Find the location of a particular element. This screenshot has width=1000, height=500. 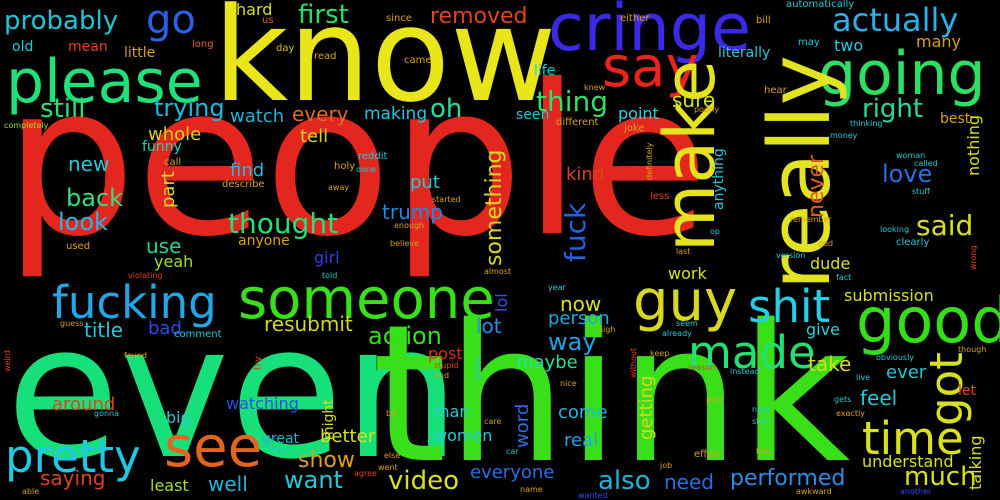

word-already: already is located at coordinates (677, 333).